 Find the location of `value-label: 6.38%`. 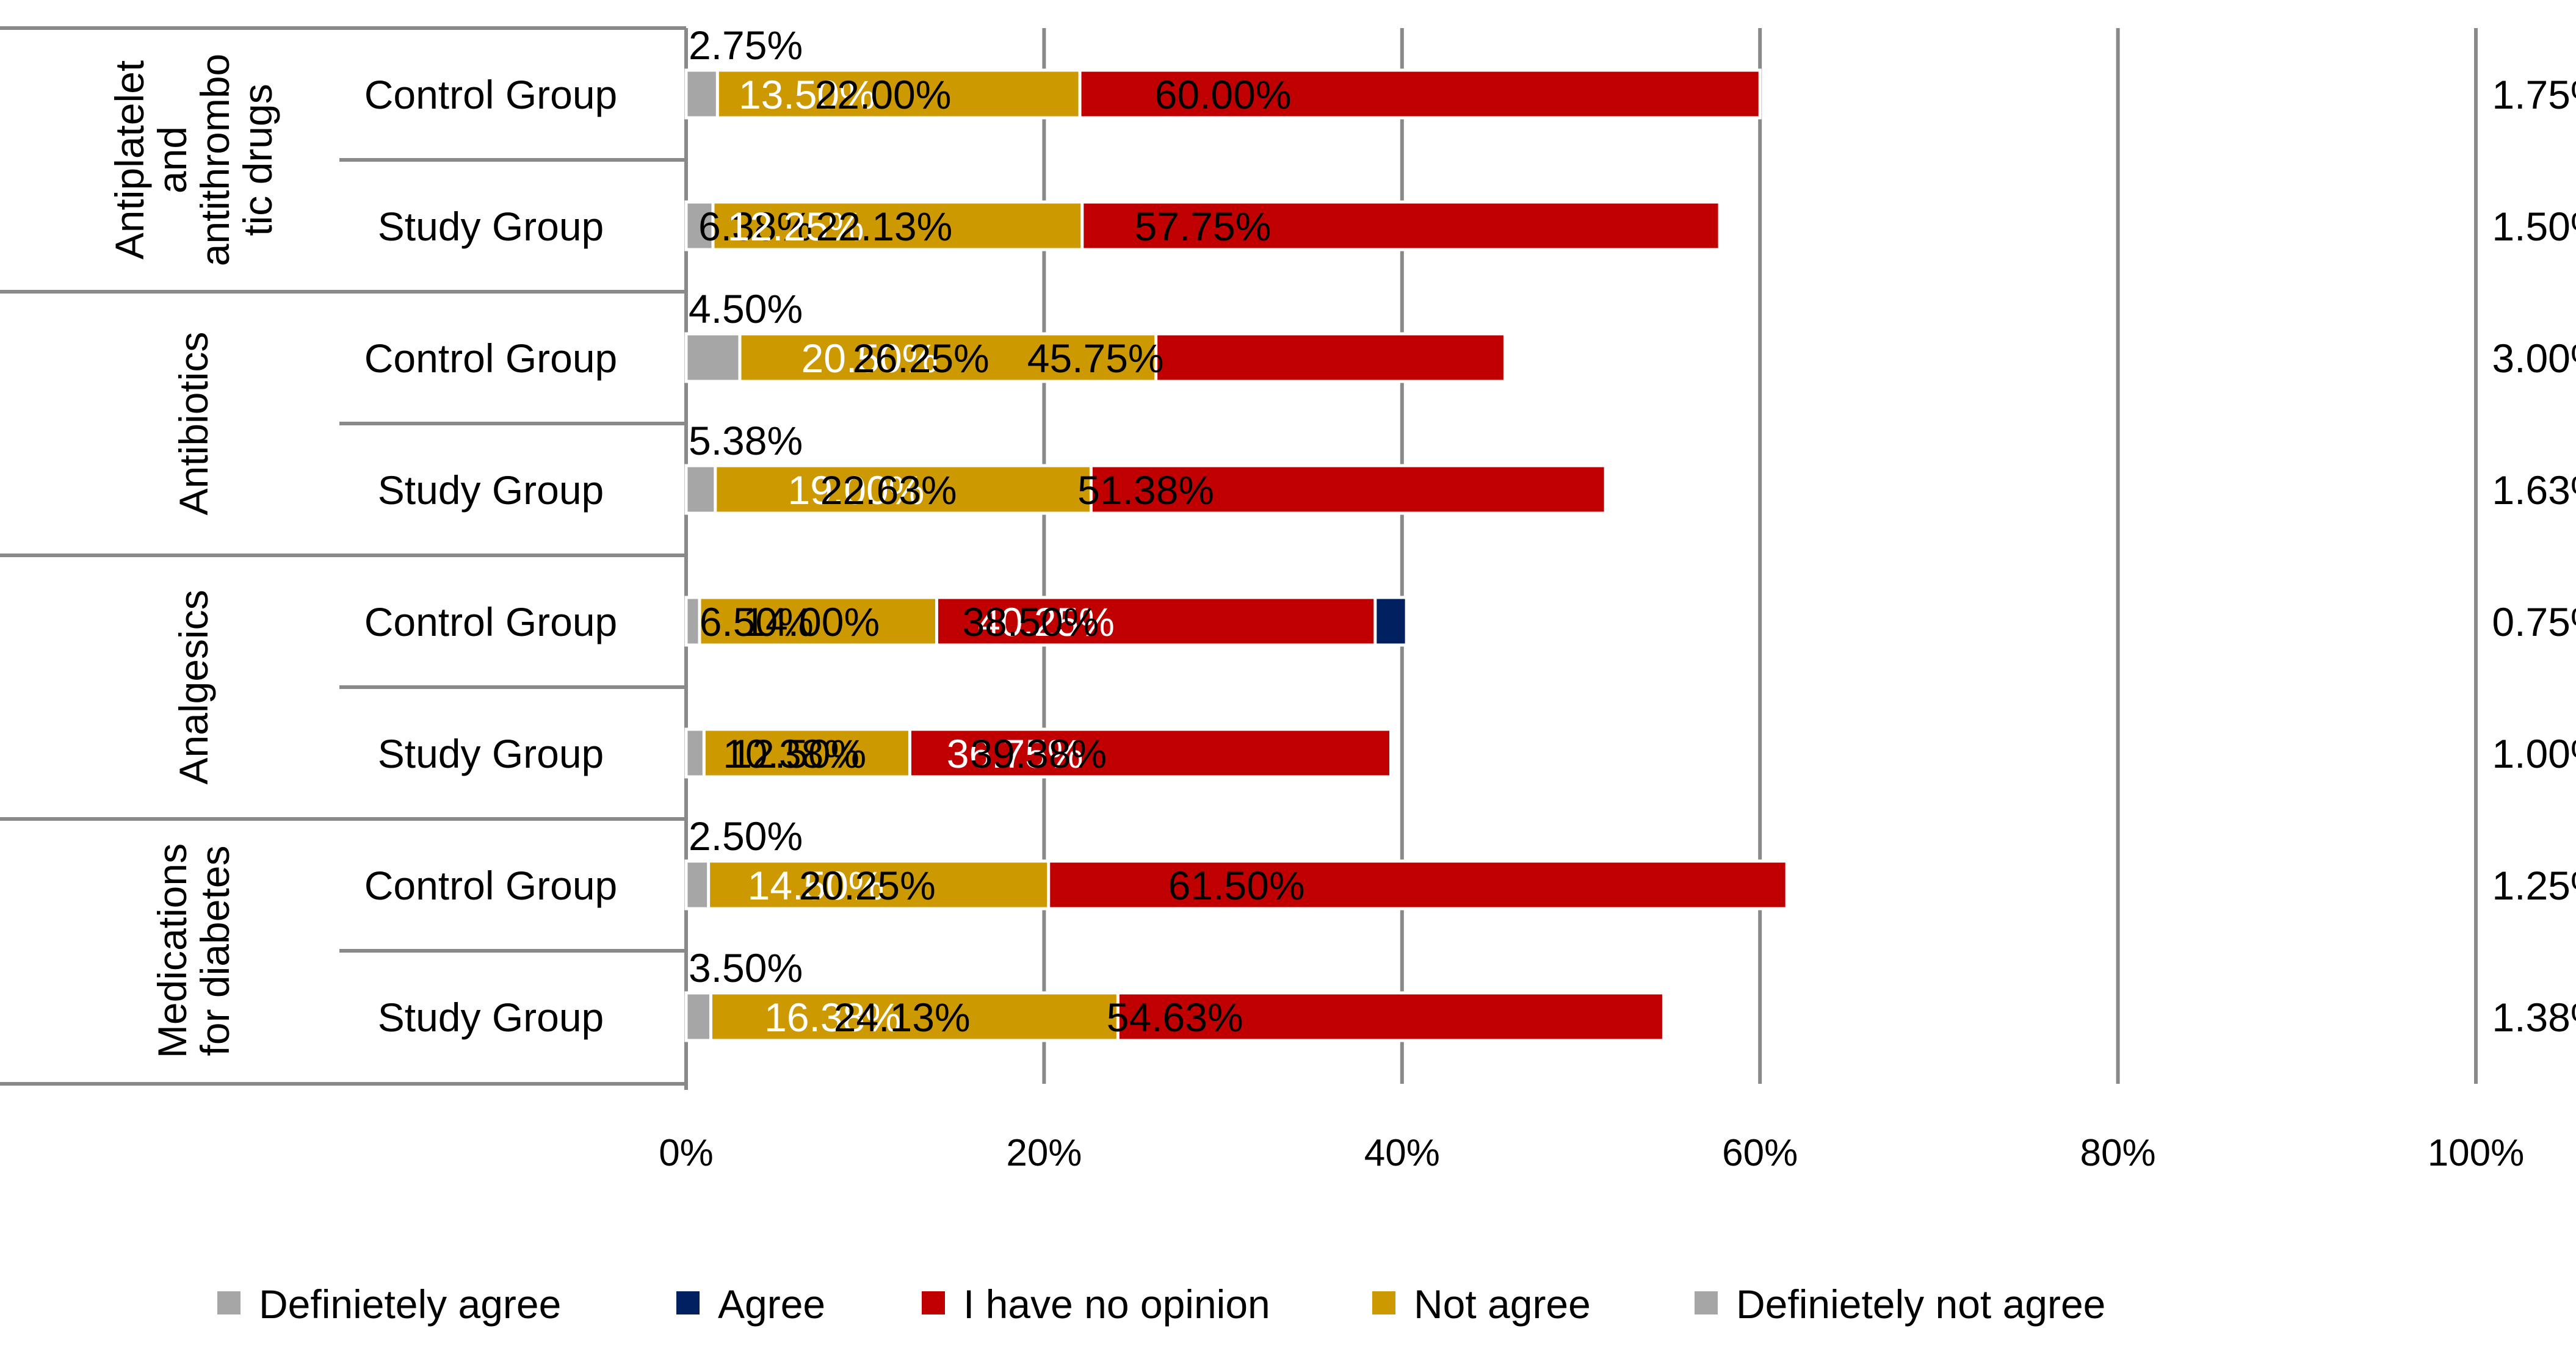

value-label: 6.38% is located at coordinates (755, 227).